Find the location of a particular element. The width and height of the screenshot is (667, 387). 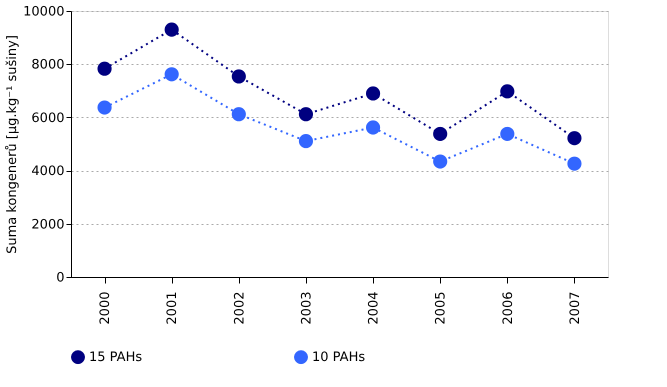

y-tick-label: 4000 is located at coordinates (47, 172).